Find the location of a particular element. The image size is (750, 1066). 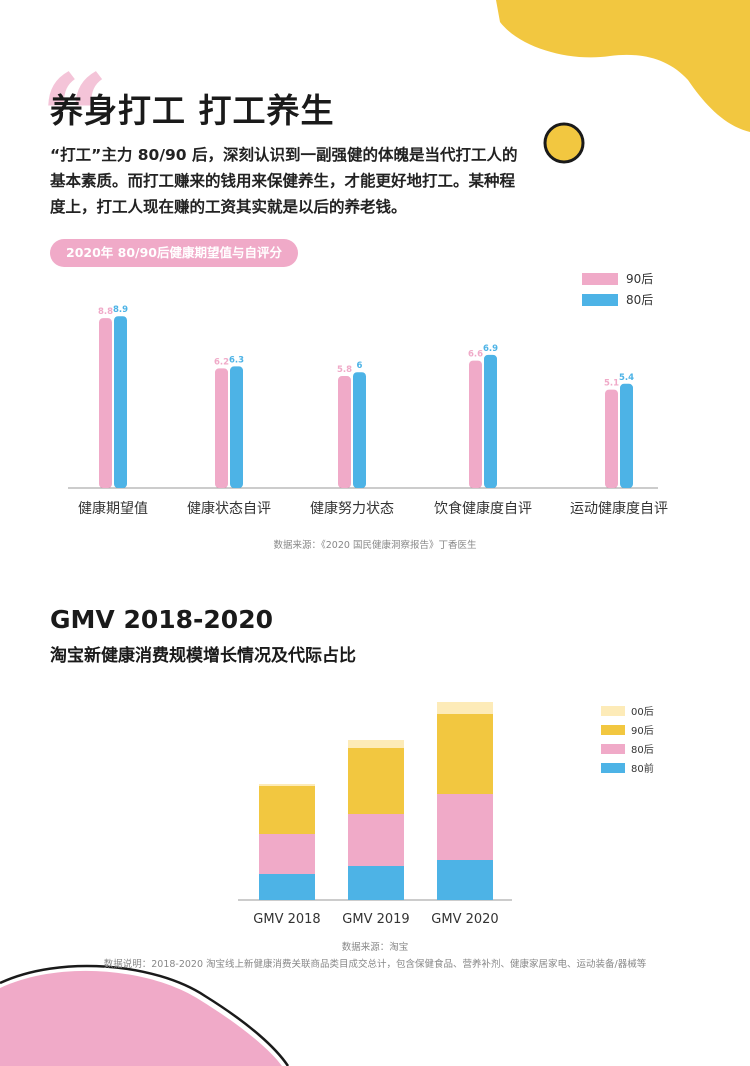

x-tick-label-gmv-2: GMV 2020 is located at coordinates (464, 919).